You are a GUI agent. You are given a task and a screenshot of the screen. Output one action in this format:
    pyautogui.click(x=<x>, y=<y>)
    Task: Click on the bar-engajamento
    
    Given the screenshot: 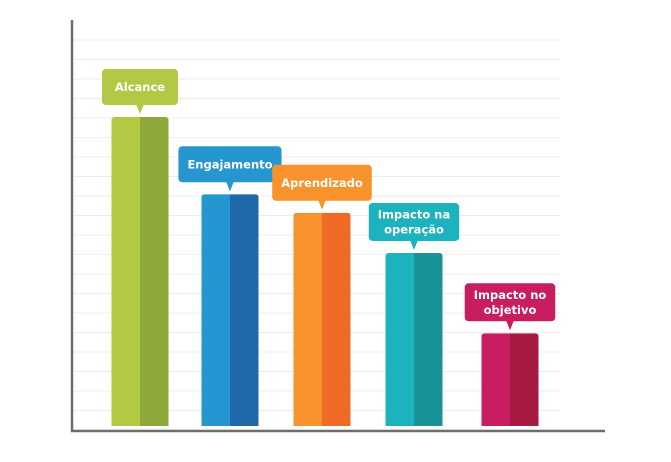 What is the action you would take?
    pyautogui.click(x=230, y=310)
    